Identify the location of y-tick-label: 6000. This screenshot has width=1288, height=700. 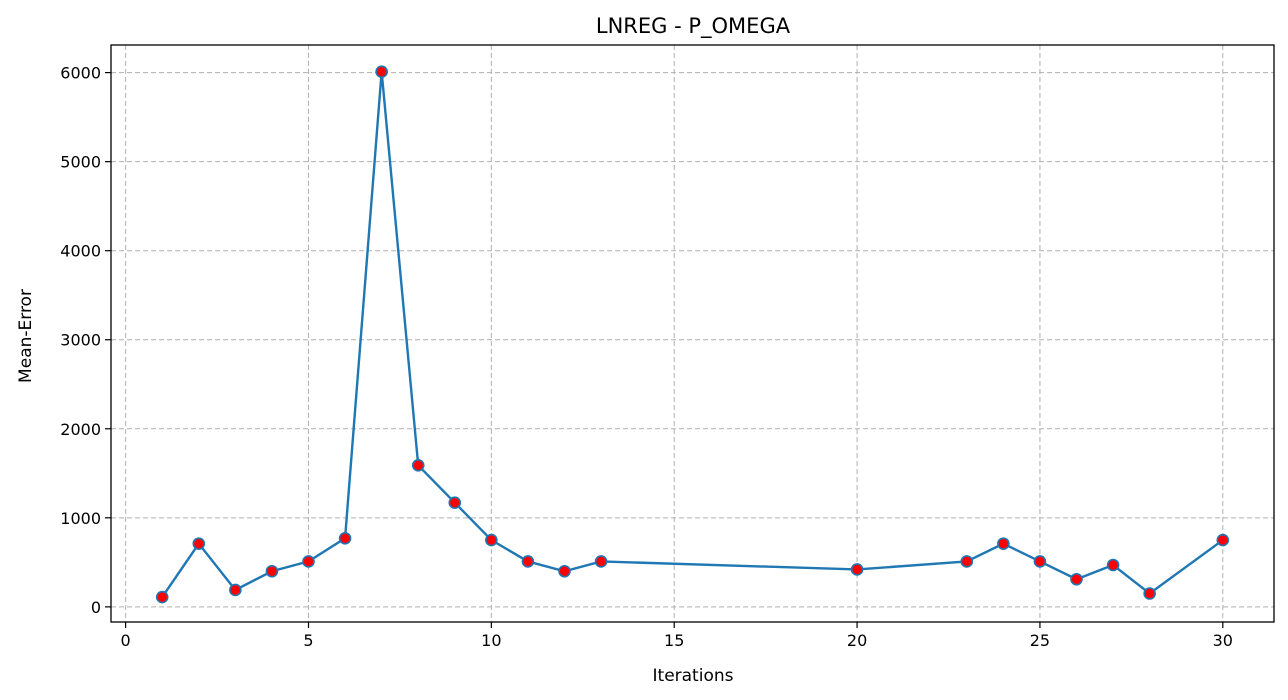
(80, 73).